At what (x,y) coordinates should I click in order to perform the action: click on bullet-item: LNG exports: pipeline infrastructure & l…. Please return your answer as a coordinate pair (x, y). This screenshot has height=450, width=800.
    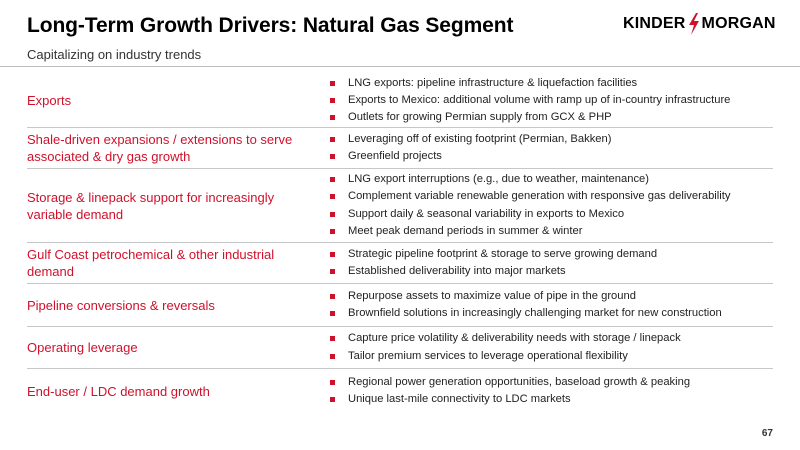
    Looking at the image, I should click on (550, 83).